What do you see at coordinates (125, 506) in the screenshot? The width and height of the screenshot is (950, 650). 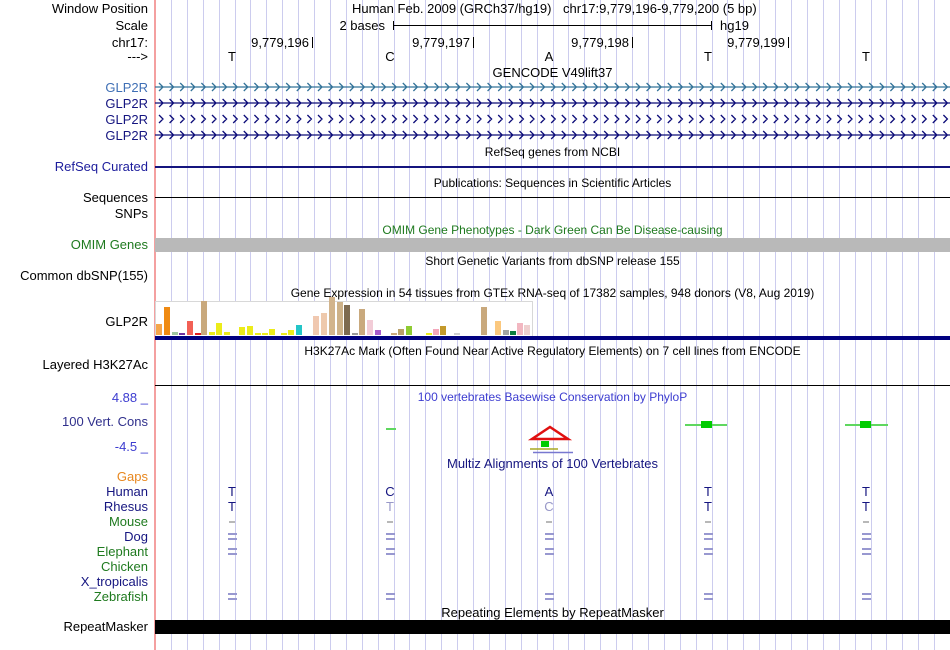 I see `multiz-species-label-rhesus: Rhesus` at bounding box center [125, 506].